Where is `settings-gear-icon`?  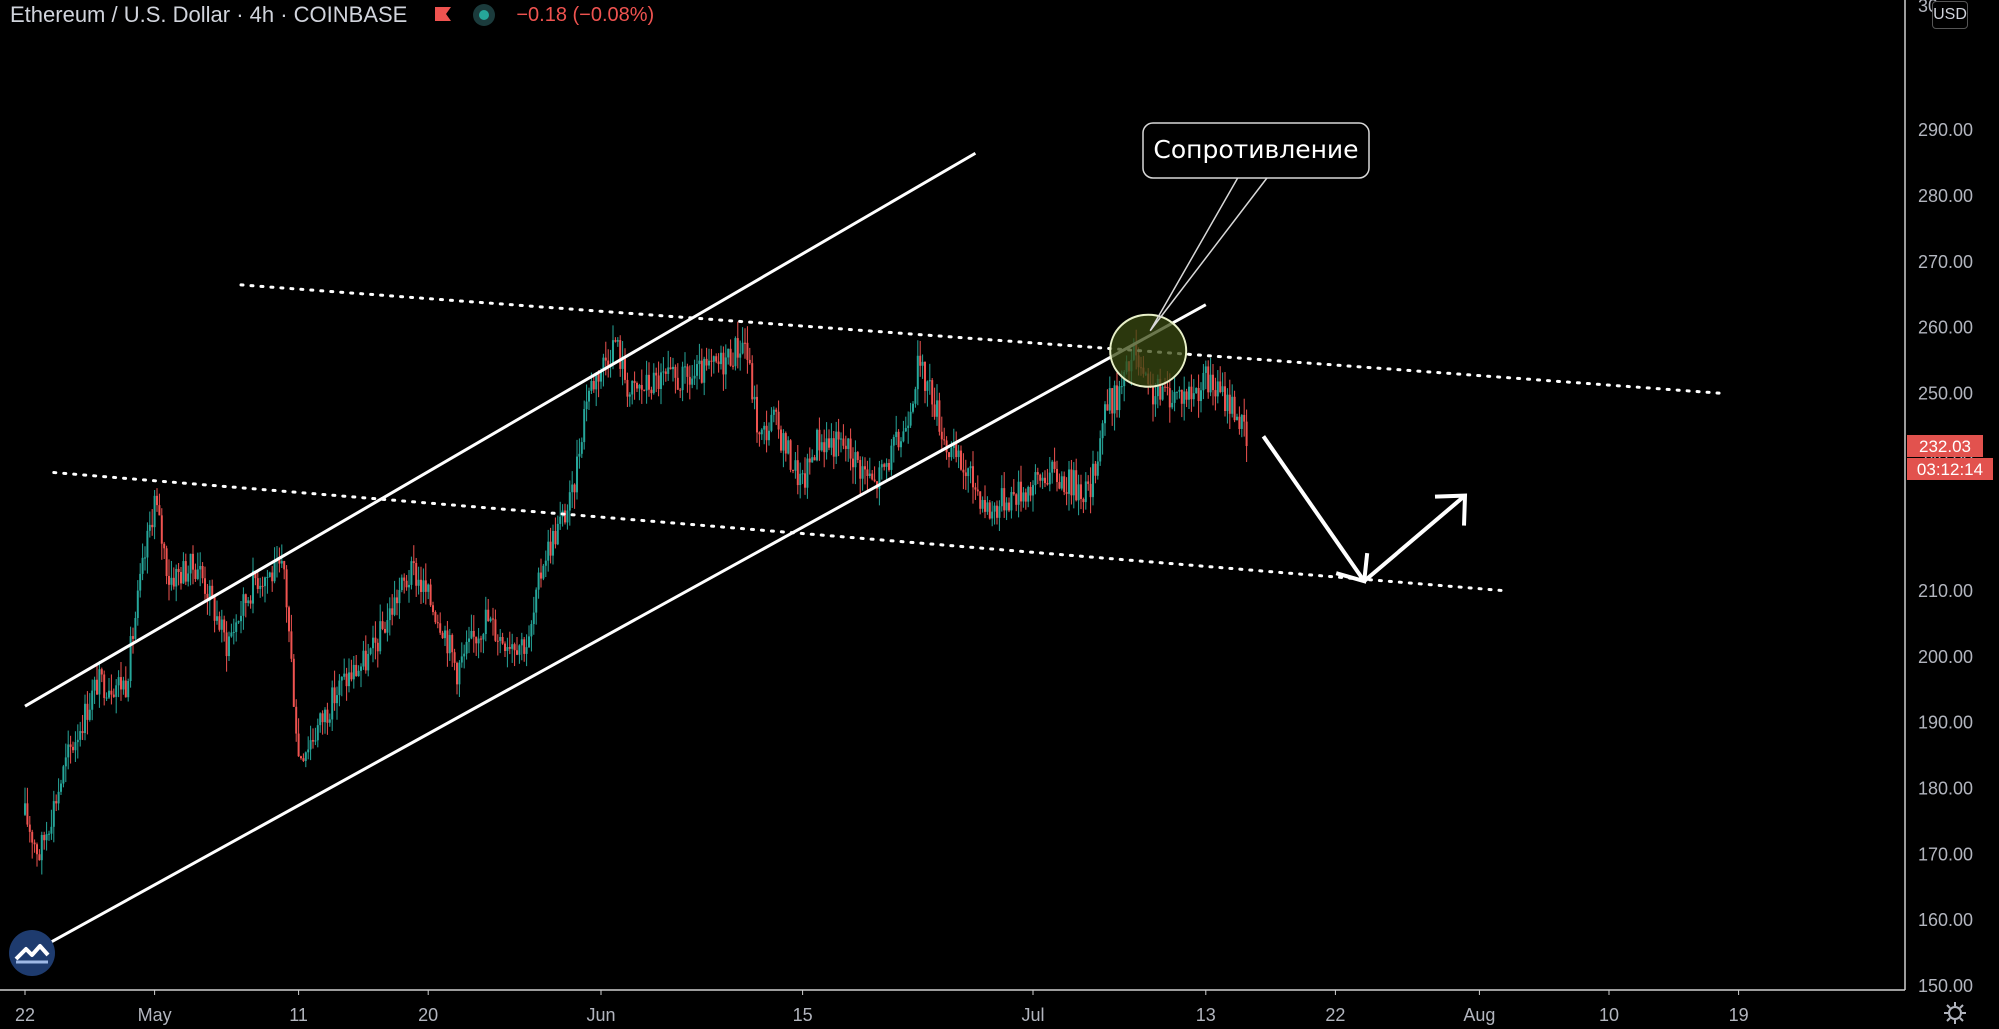 settings-gear-icon is located at coordinates (1955, 1013).